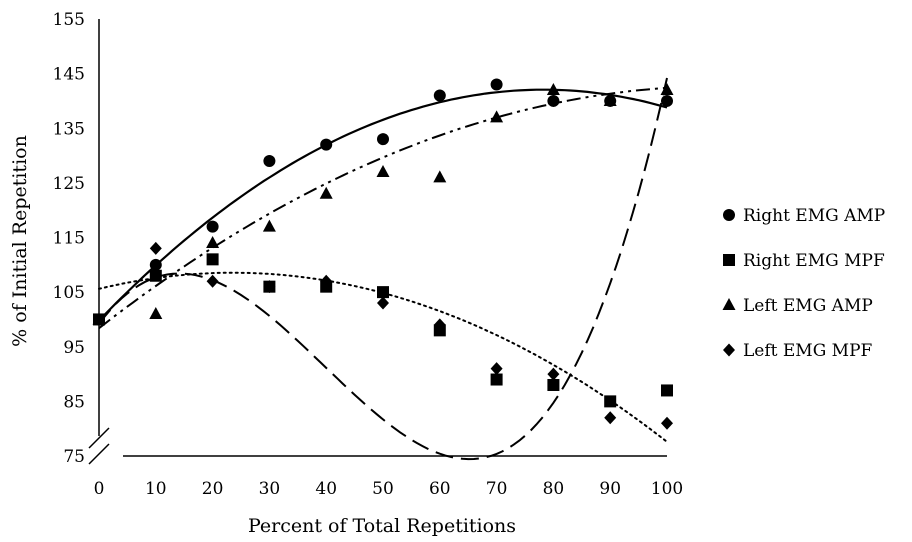  What do you see at coordinates (69, 129) in the screenshot?
I see `y-tick-label: 135` at bounding box center [69, 129].